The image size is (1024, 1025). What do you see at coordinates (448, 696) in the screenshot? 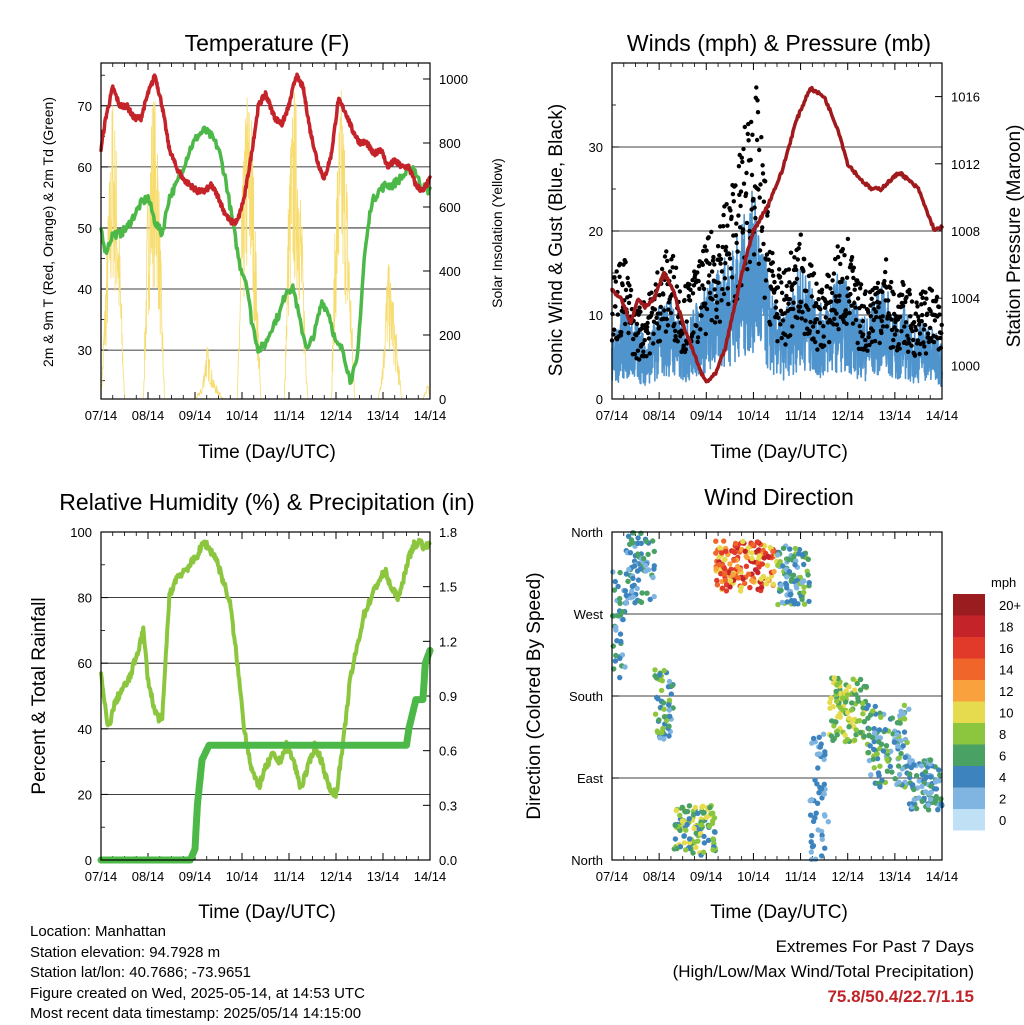
I see `y2-tick-label: 0.9` at bounding box center [448, 696].